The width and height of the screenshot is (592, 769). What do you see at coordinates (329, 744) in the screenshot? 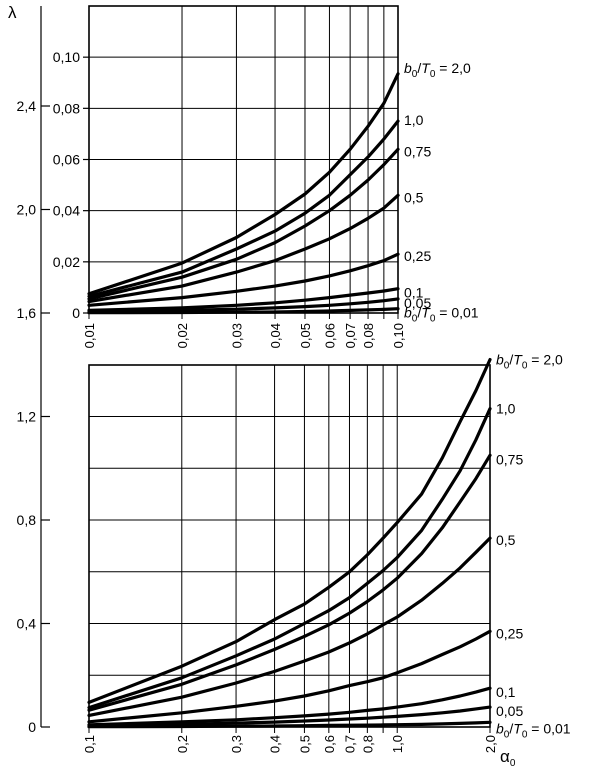
I see `main-x-tick-0-6: 0,6` at bounding box center [329, 744].